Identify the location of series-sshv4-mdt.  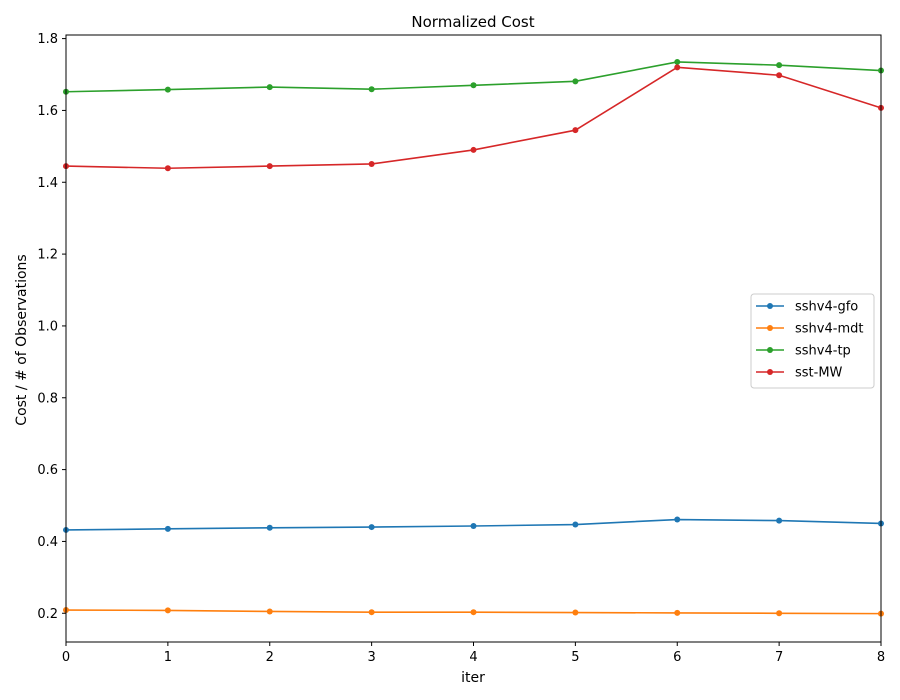
(473, 612).